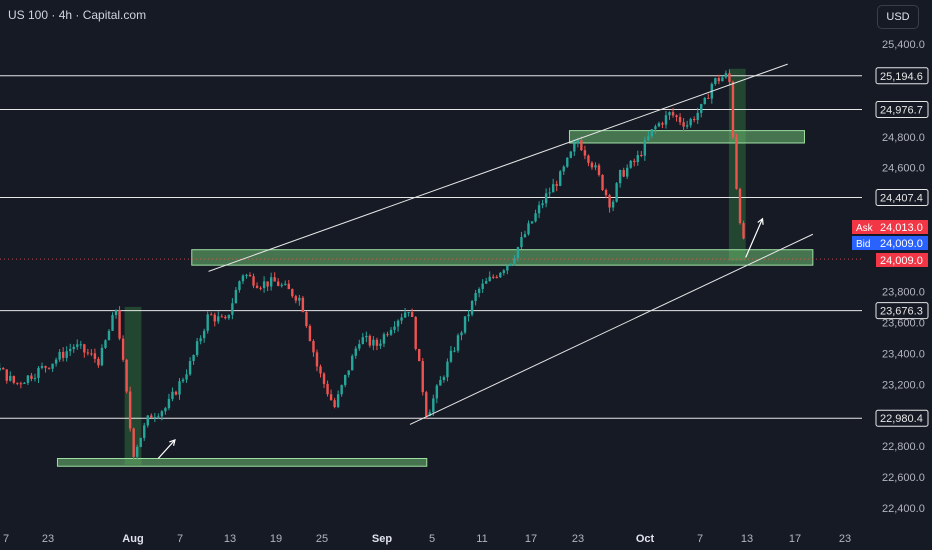 The height and width of the screenshot is (550, 932). Describe the element at coordinates (898, 17) in the screenshot. I see `currency-button: USD` at that location.